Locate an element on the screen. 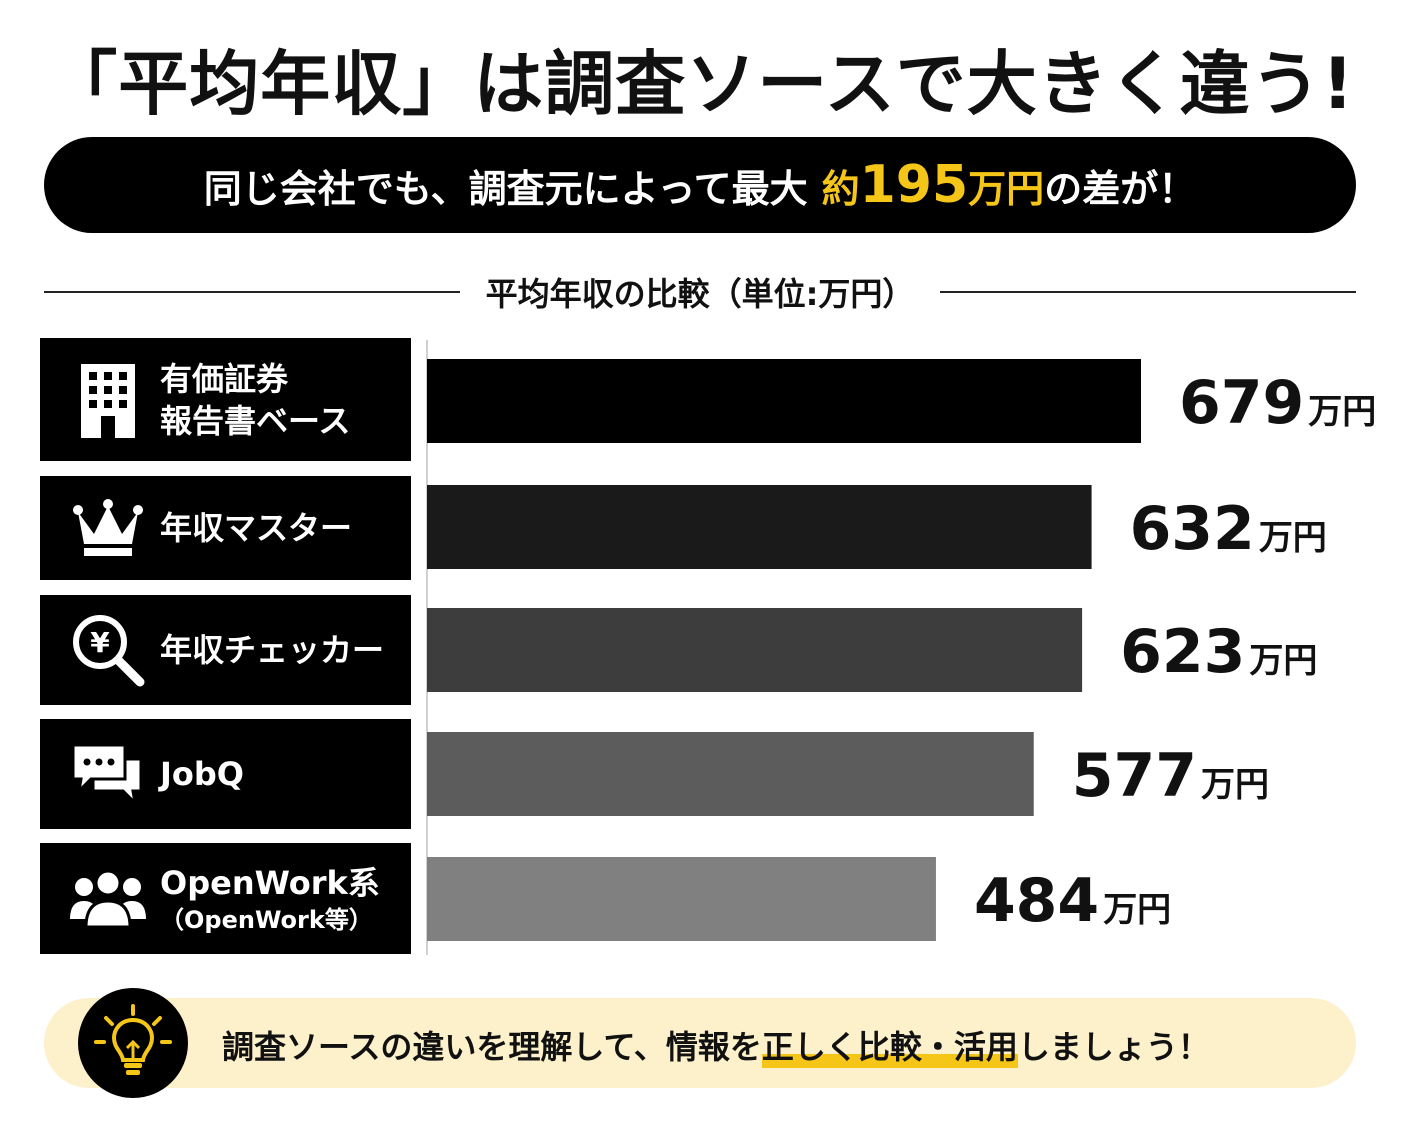 This screenshot has width=1402, height=1122. subtitle-divider-left is located at coordinates (252, 292).